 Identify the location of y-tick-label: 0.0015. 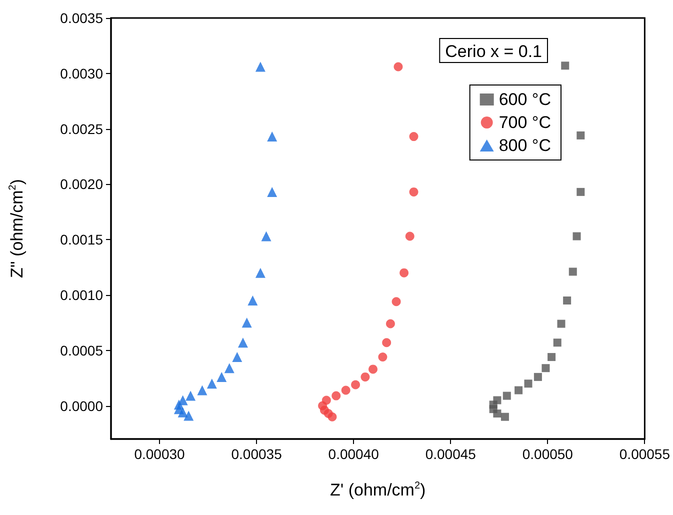
(82, 240).